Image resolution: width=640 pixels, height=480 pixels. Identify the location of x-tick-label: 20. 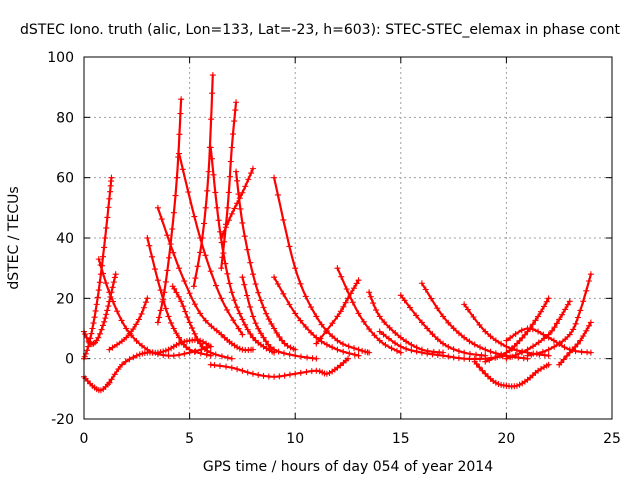
(506, 439).